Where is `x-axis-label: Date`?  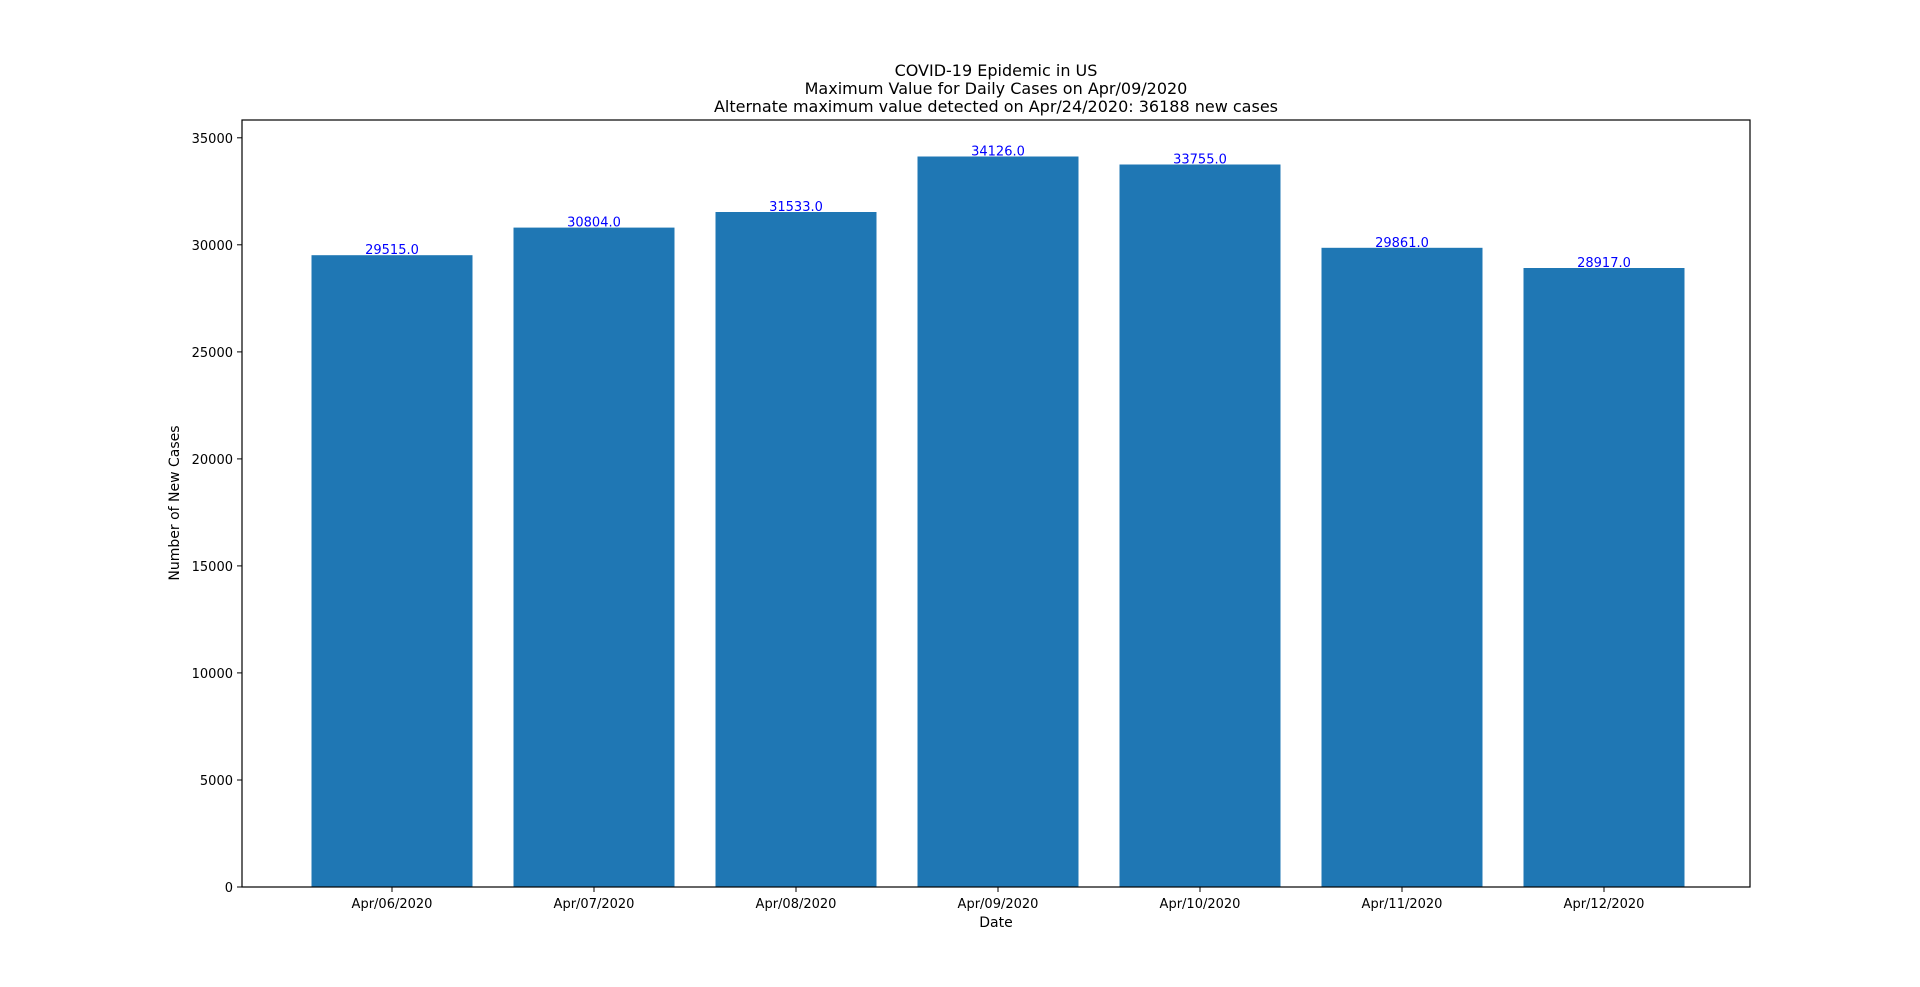
x-axis-label: Date is located at coordinates (995, 923).